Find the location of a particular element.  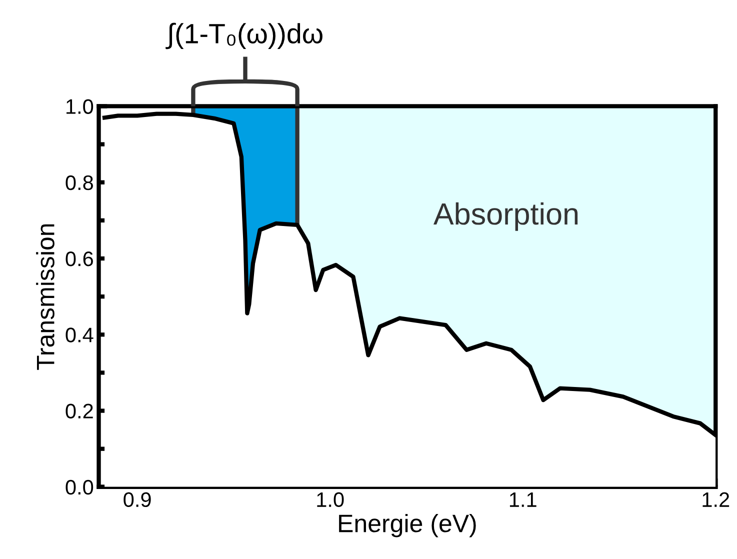

x-tick-label: 1.2 is located at coordinates (716, 499).